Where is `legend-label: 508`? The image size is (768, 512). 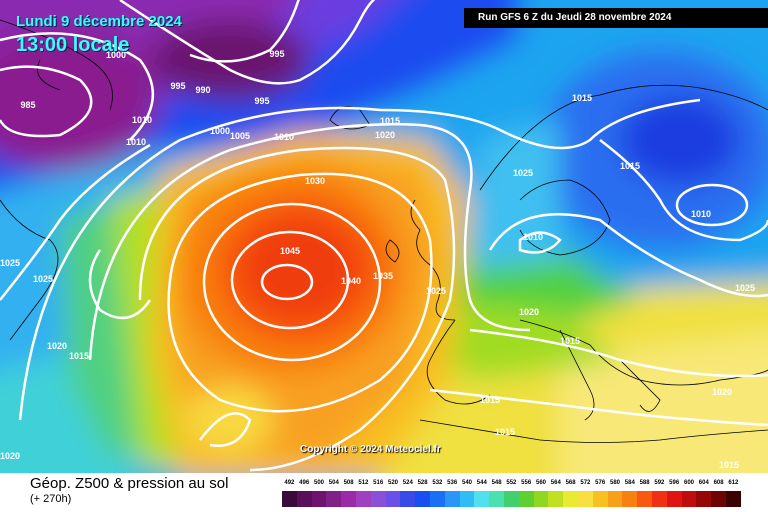 legend-label: 508 is located at coordinates (348, 483).